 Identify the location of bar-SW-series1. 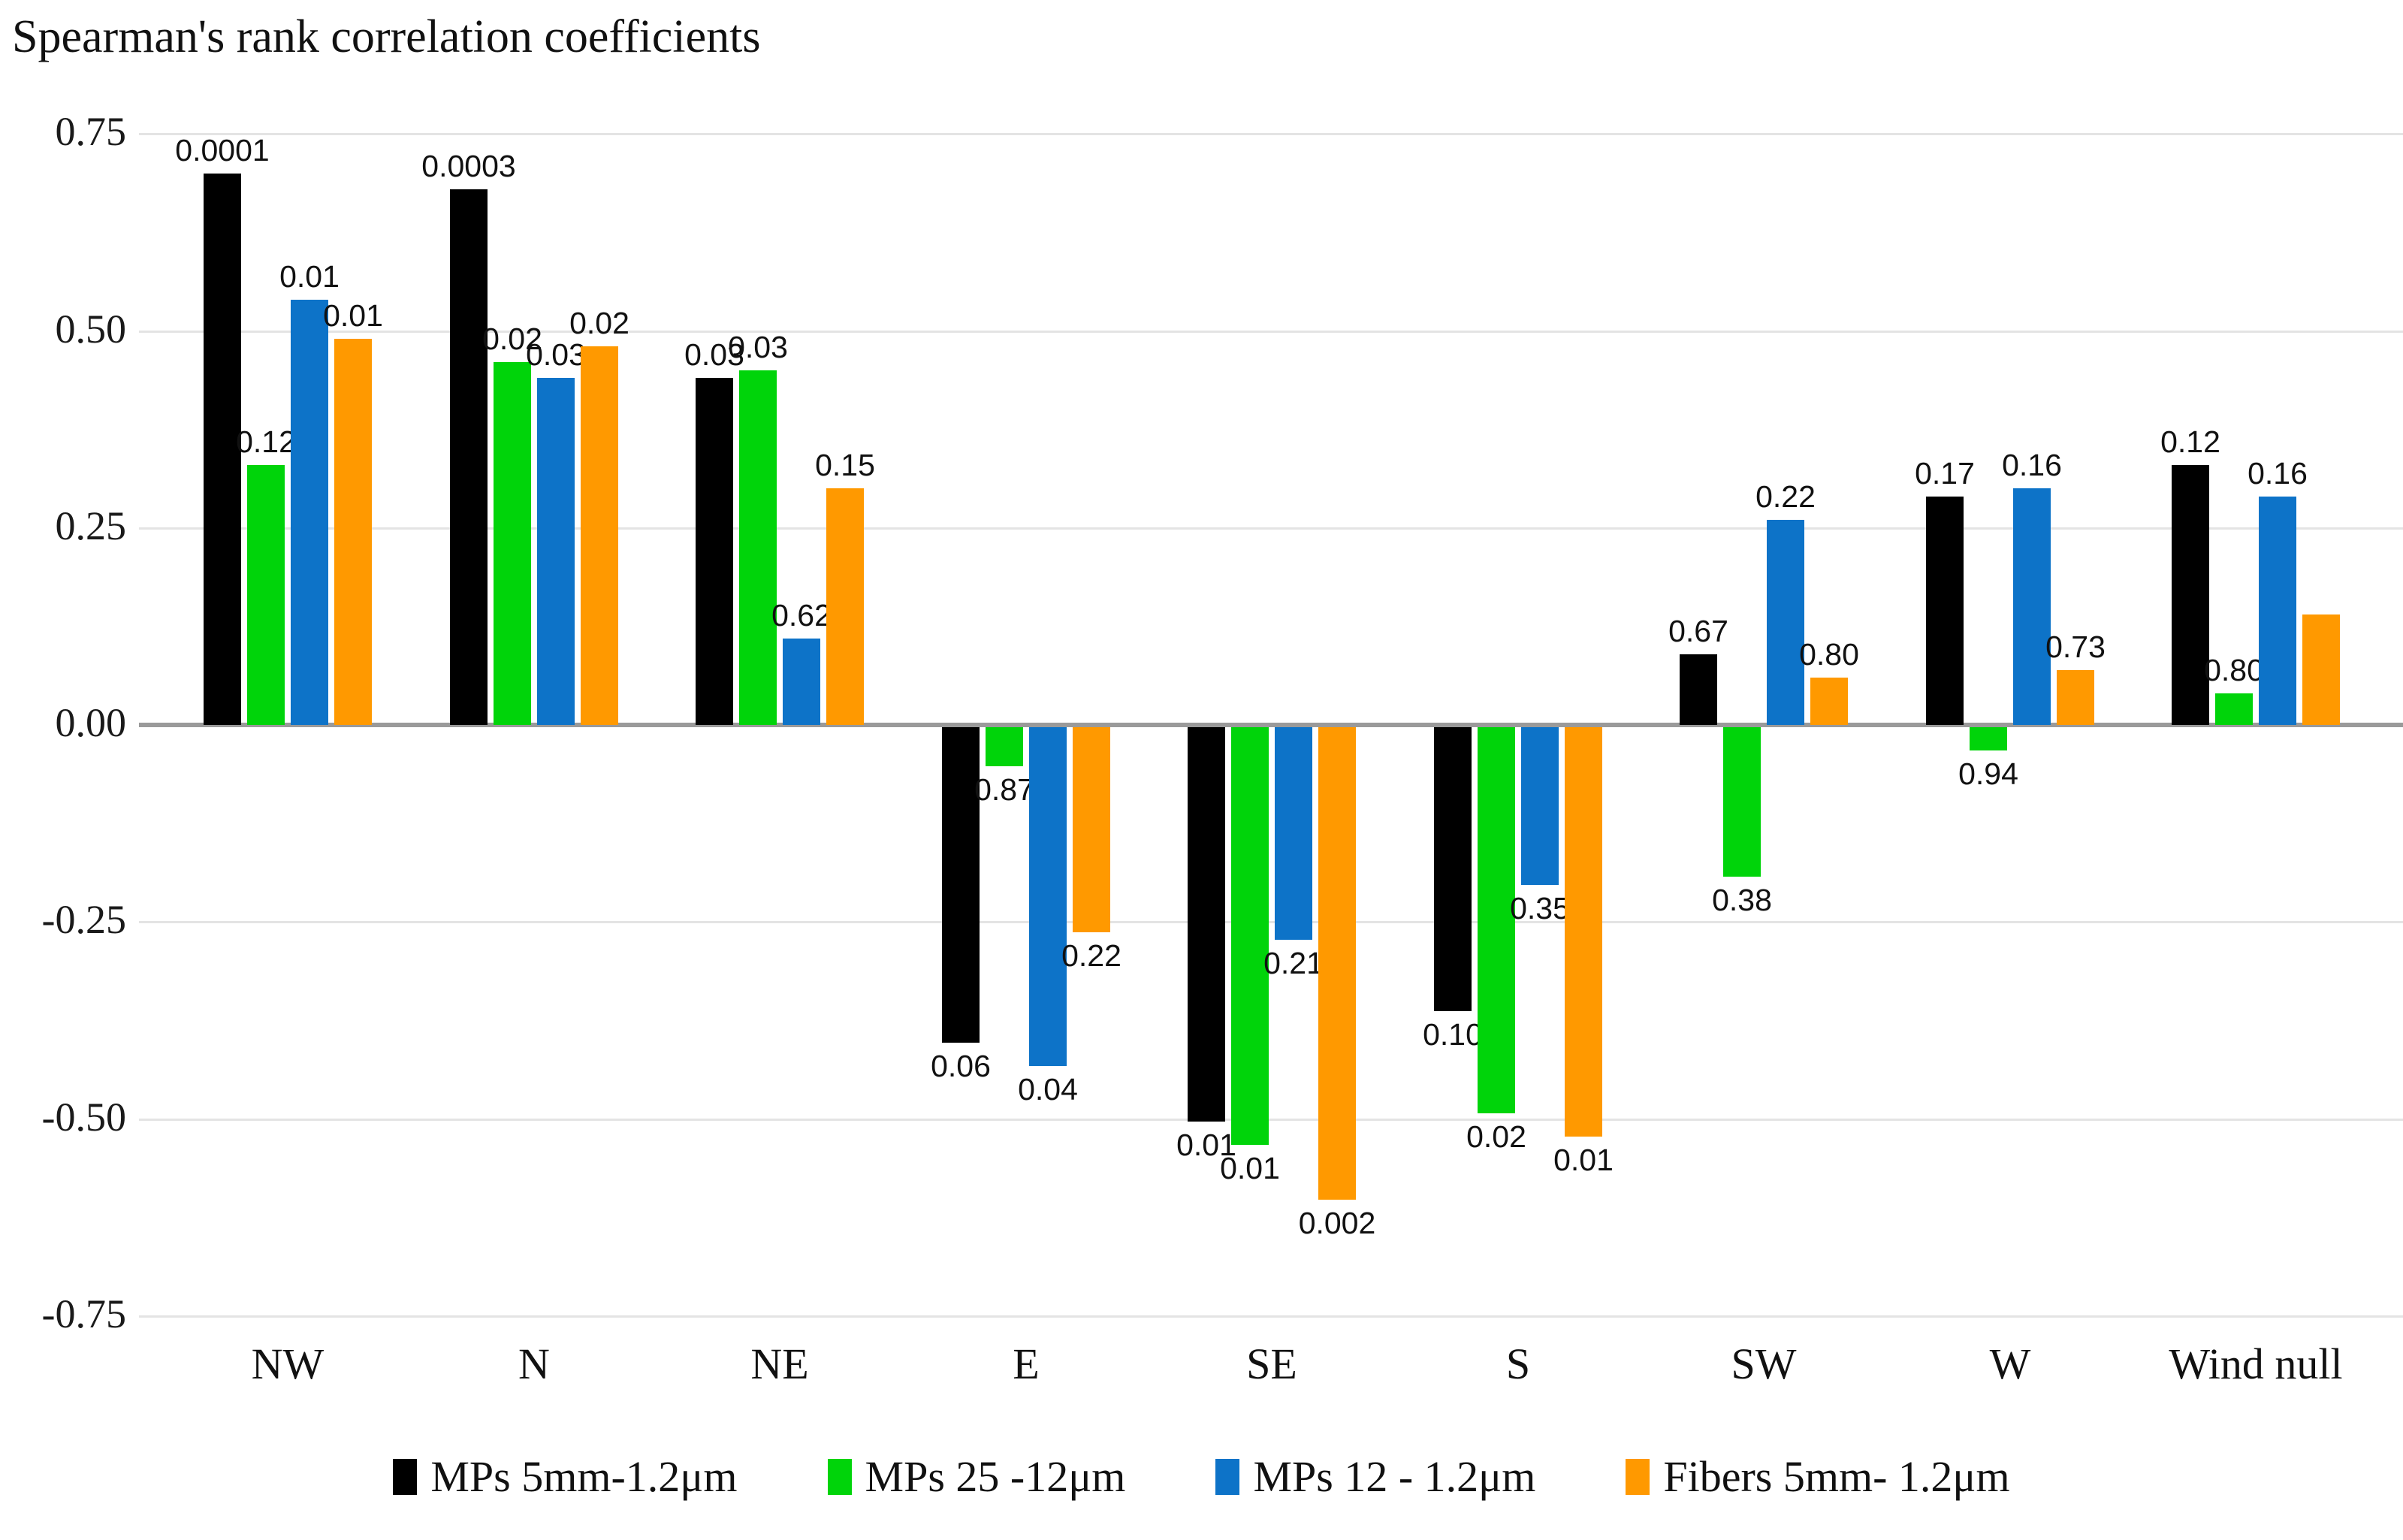
(1698, 689).